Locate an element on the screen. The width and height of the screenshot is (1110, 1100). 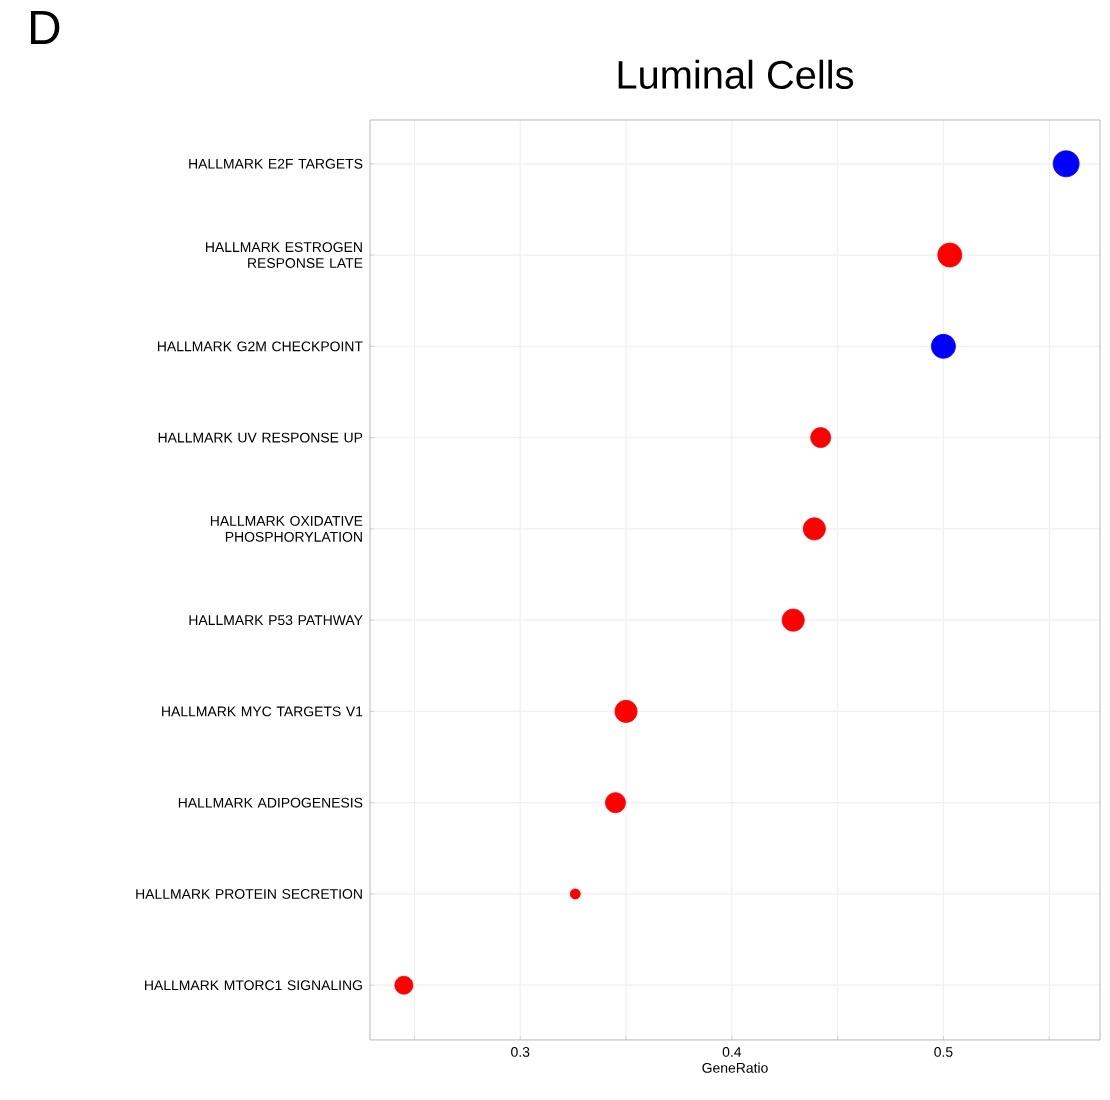
chart-title: Luminal Cells is located at coordinates (736, 74).